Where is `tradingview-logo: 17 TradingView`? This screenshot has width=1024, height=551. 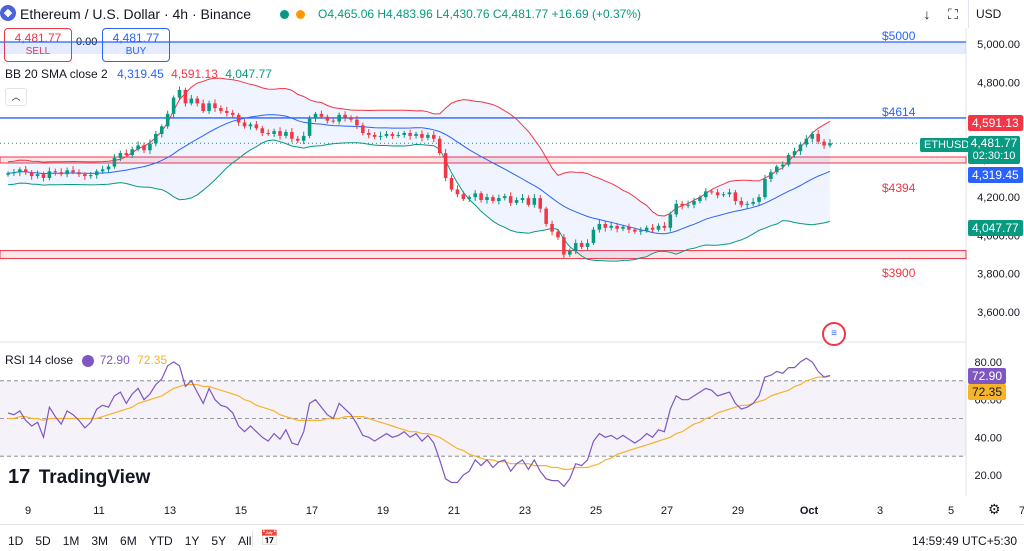
tradingview-logo: 17 TradingView is located at coordinates (79, 479).